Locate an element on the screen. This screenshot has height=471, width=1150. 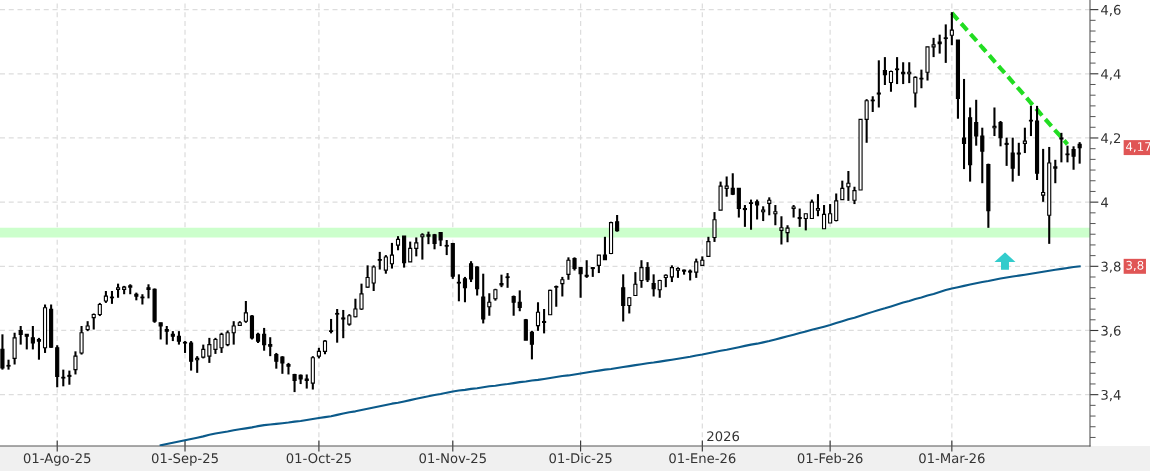
x-tick-label: 01-Oct-25 is located at coordinates (318, 458).